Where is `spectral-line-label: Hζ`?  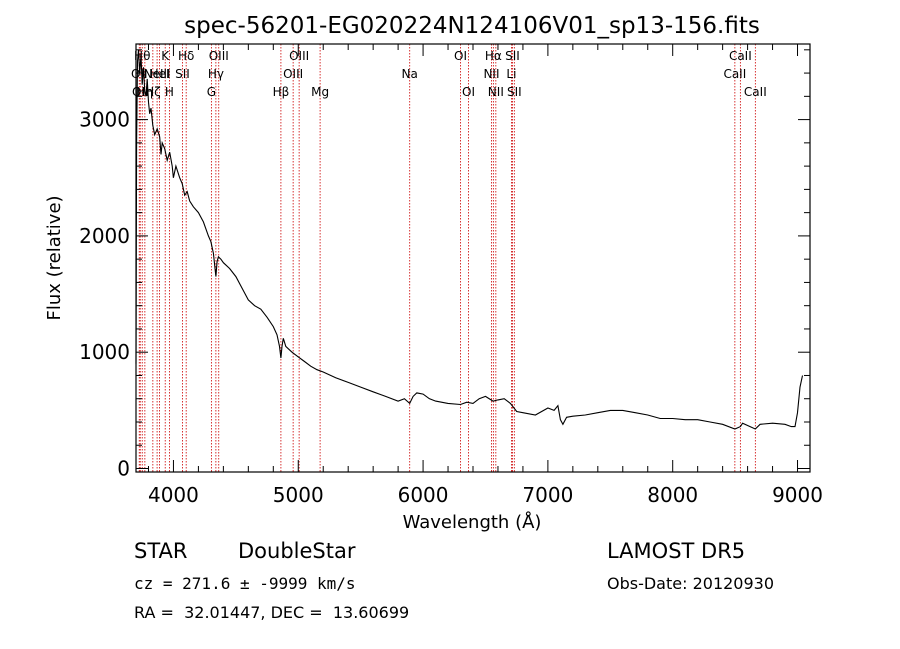
spectral-line-label: Hζ is located at coordinates (153, 92).